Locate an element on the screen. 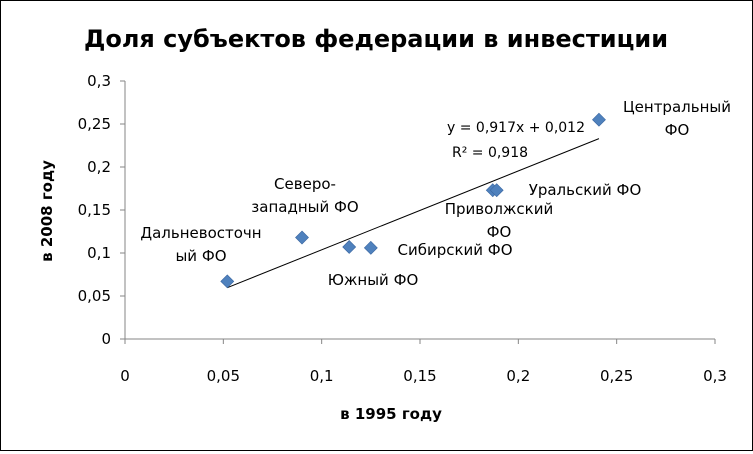  x-tick-label: 0 is located at coordinates (125, 376).